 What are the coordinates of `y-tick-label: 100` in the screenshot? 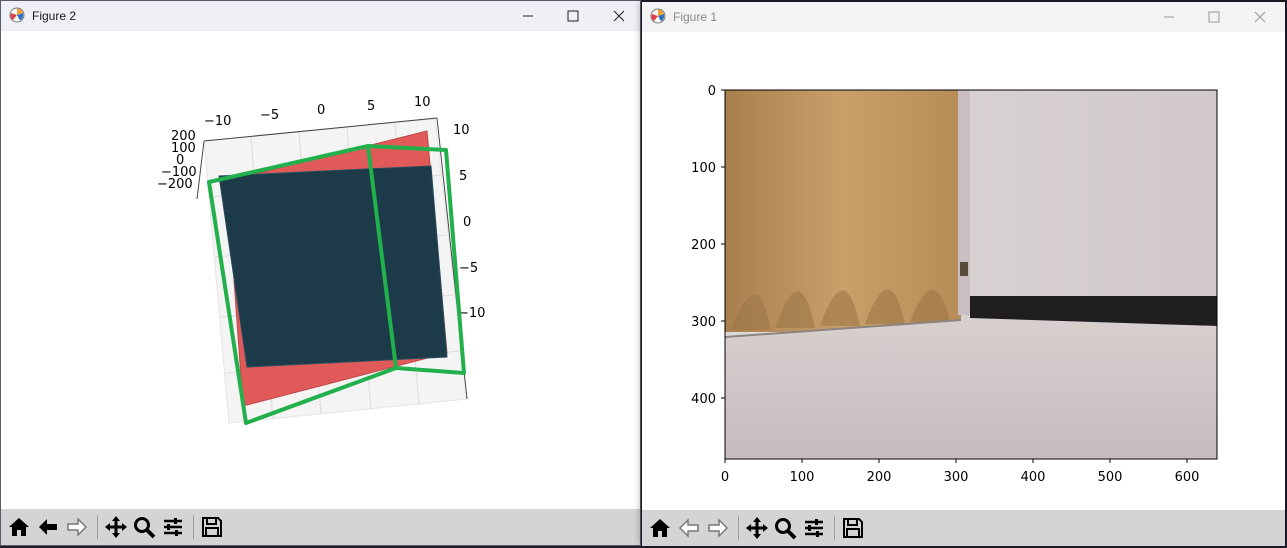 It's located at (703, 168).